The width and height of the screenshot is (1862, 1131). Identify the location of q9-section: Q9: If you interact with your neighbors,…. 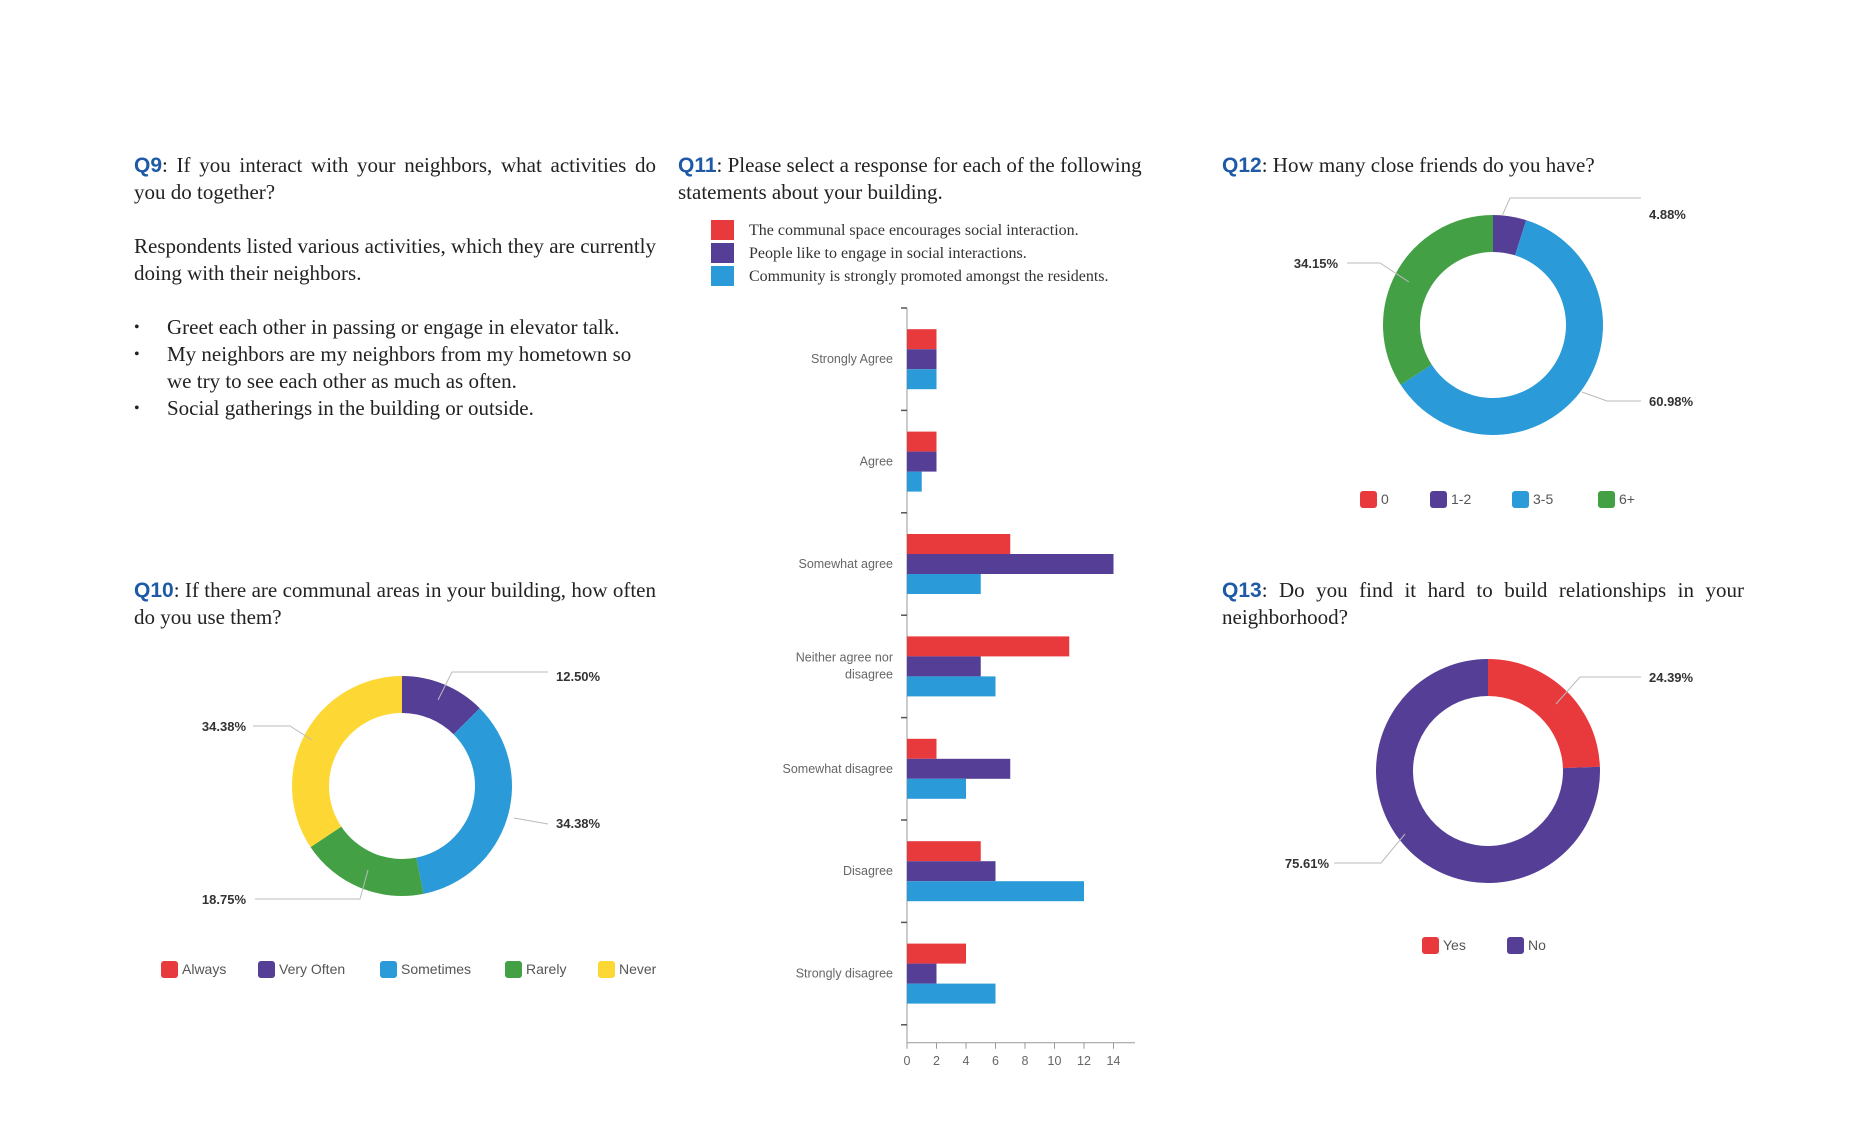
(395, 287).